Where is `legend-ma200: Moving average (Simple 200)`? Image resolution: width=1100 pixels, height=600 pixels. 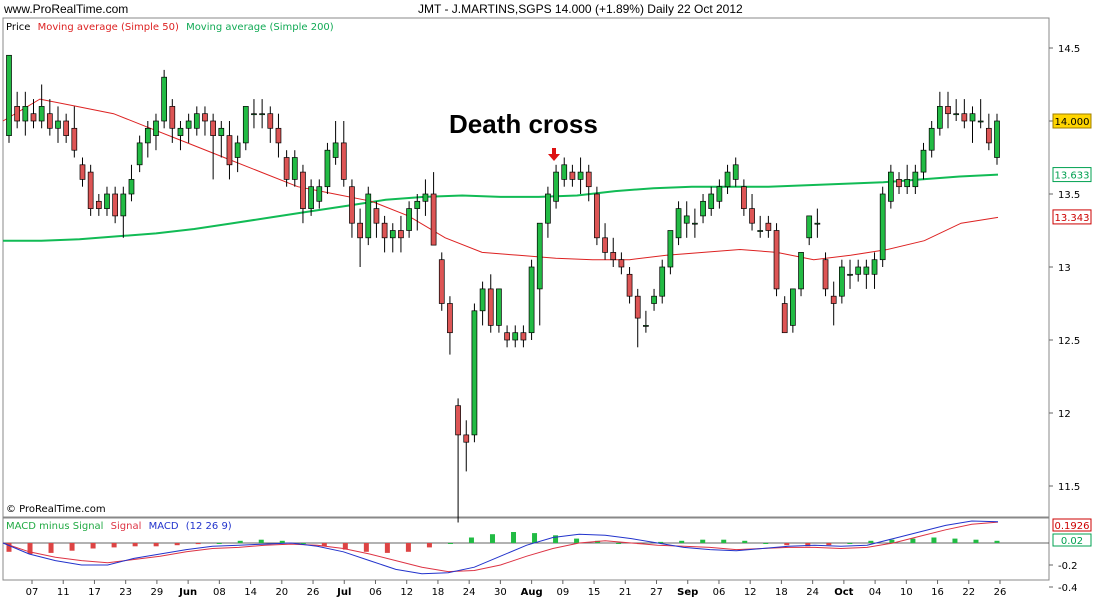 legend-ma200: Moving average (Simple 200) is located at coordinates (260, 27).